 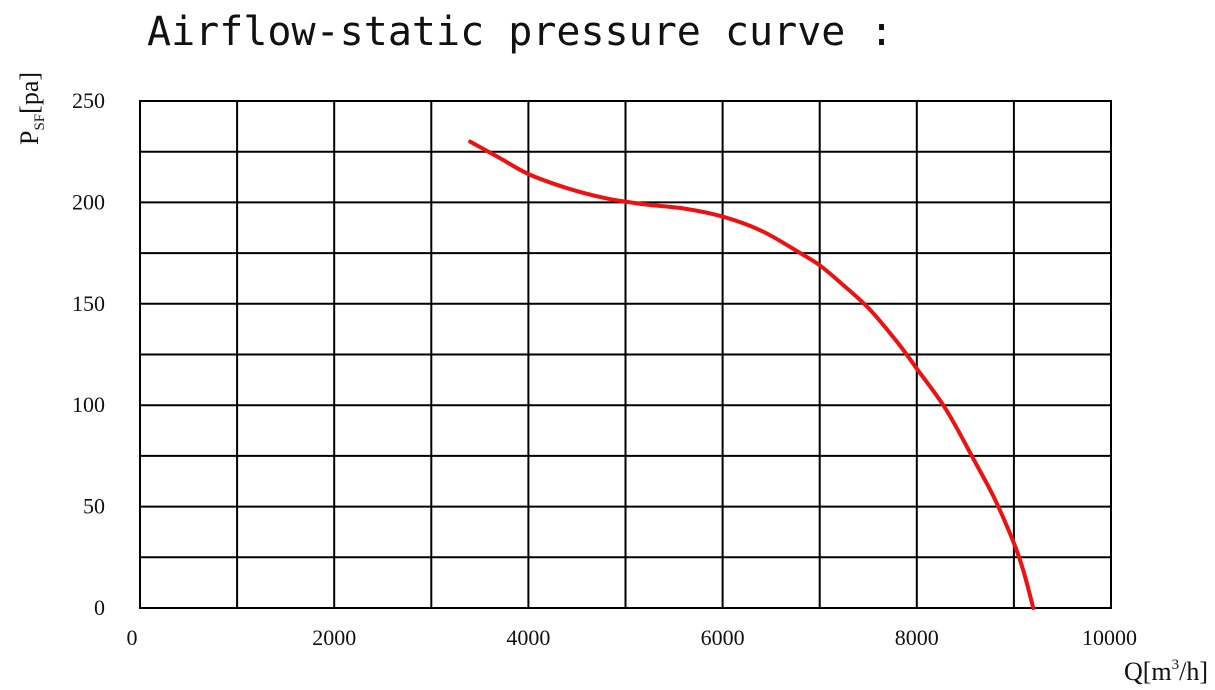 I want to click on y-axis-label: PSF[pa], so click(x=31, y=108).